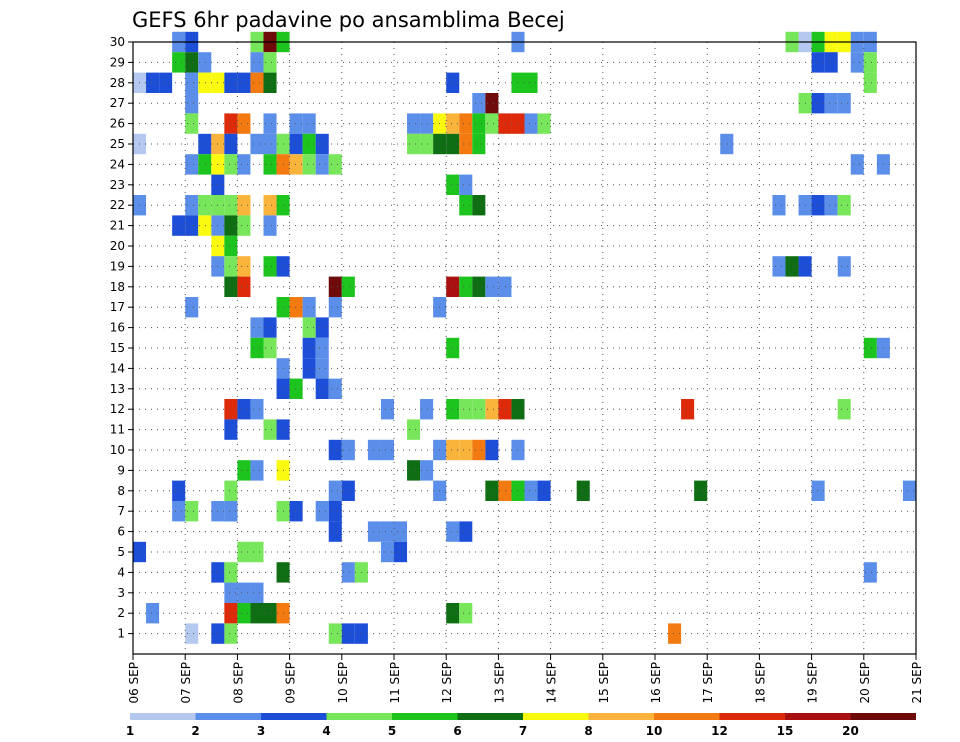  What do you see at coordinates (117, 226) in the screenshot?
I see `y-tick-label: 21` at bounding box center [117, 226].